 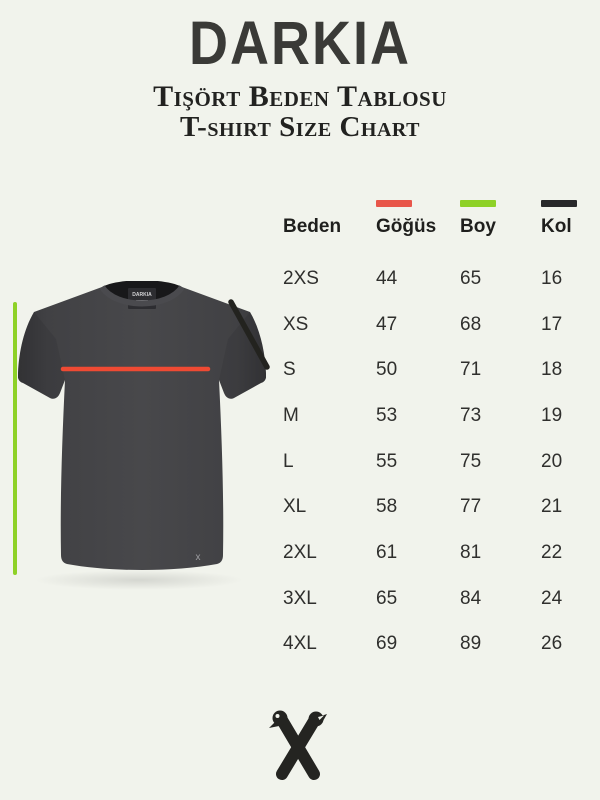 I want to click on col-header-size: Beden, so click(x=312, y=226).